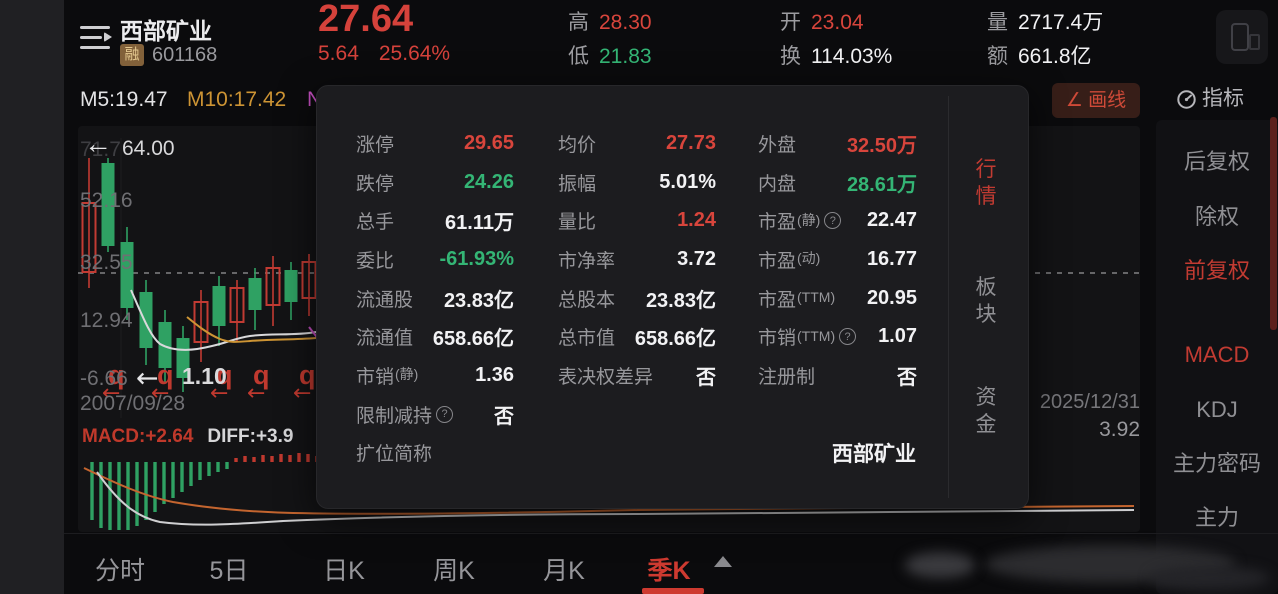 This screenshot has height=594, width=1278. Describe the element at coordinates (837, 182) in the screenshot. I see `quote-row: 内盘 28.61万` at that location.